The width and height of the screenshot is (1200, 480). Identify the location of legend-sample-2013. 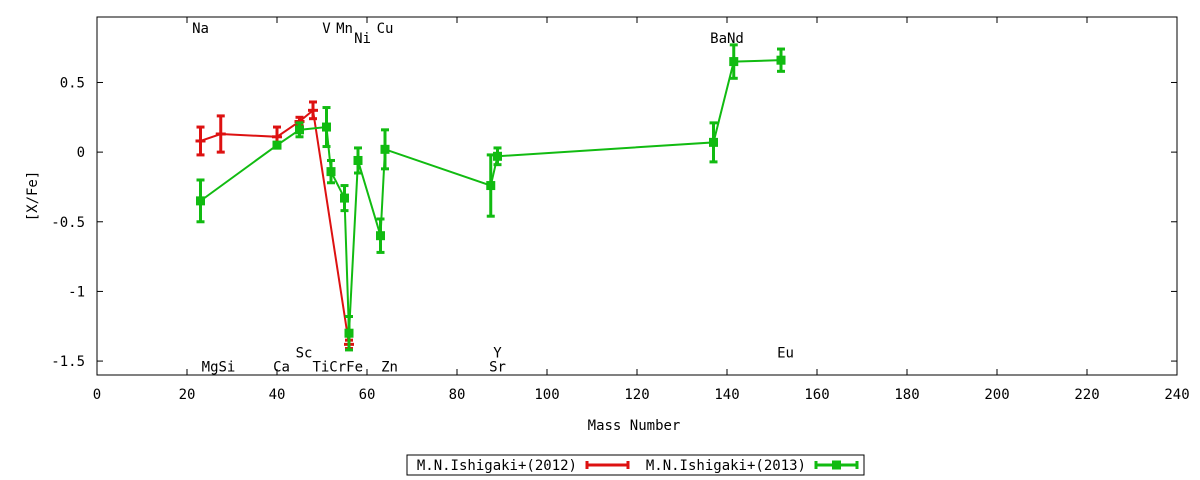
(836, 465).